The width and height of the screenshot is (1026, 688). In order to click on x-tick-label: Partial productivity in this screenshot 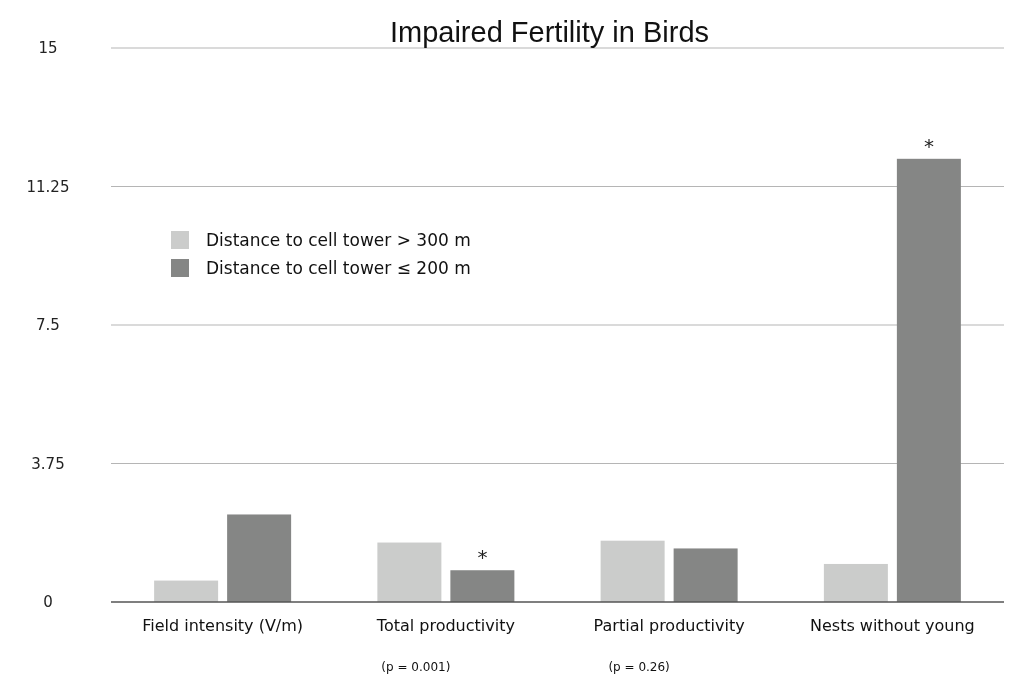, I will do `click(669, 625)`.